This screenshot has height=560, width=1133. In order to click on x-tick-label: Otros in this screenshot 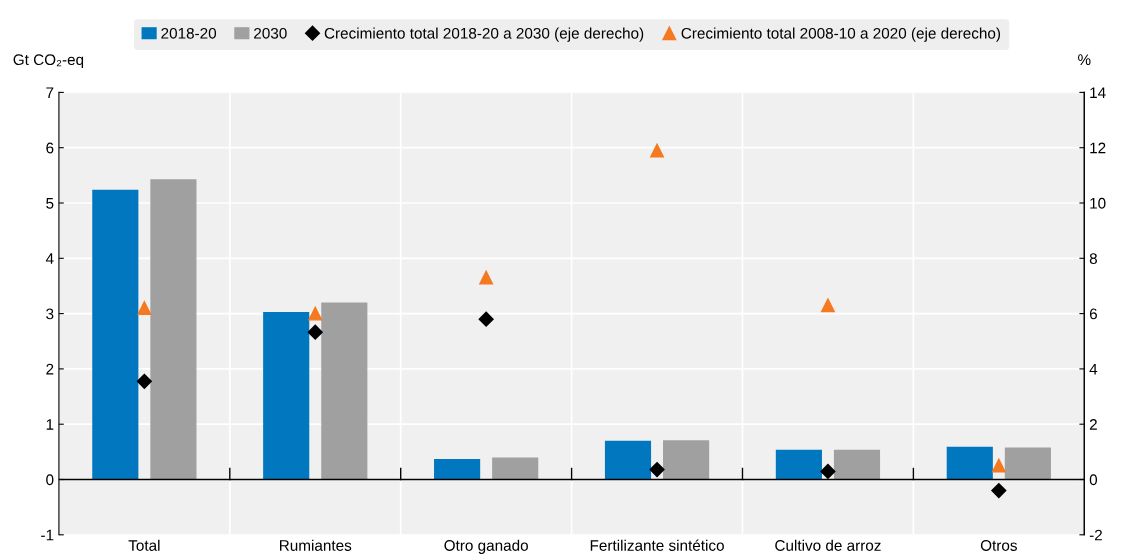, I will do `click(998, 545)`.